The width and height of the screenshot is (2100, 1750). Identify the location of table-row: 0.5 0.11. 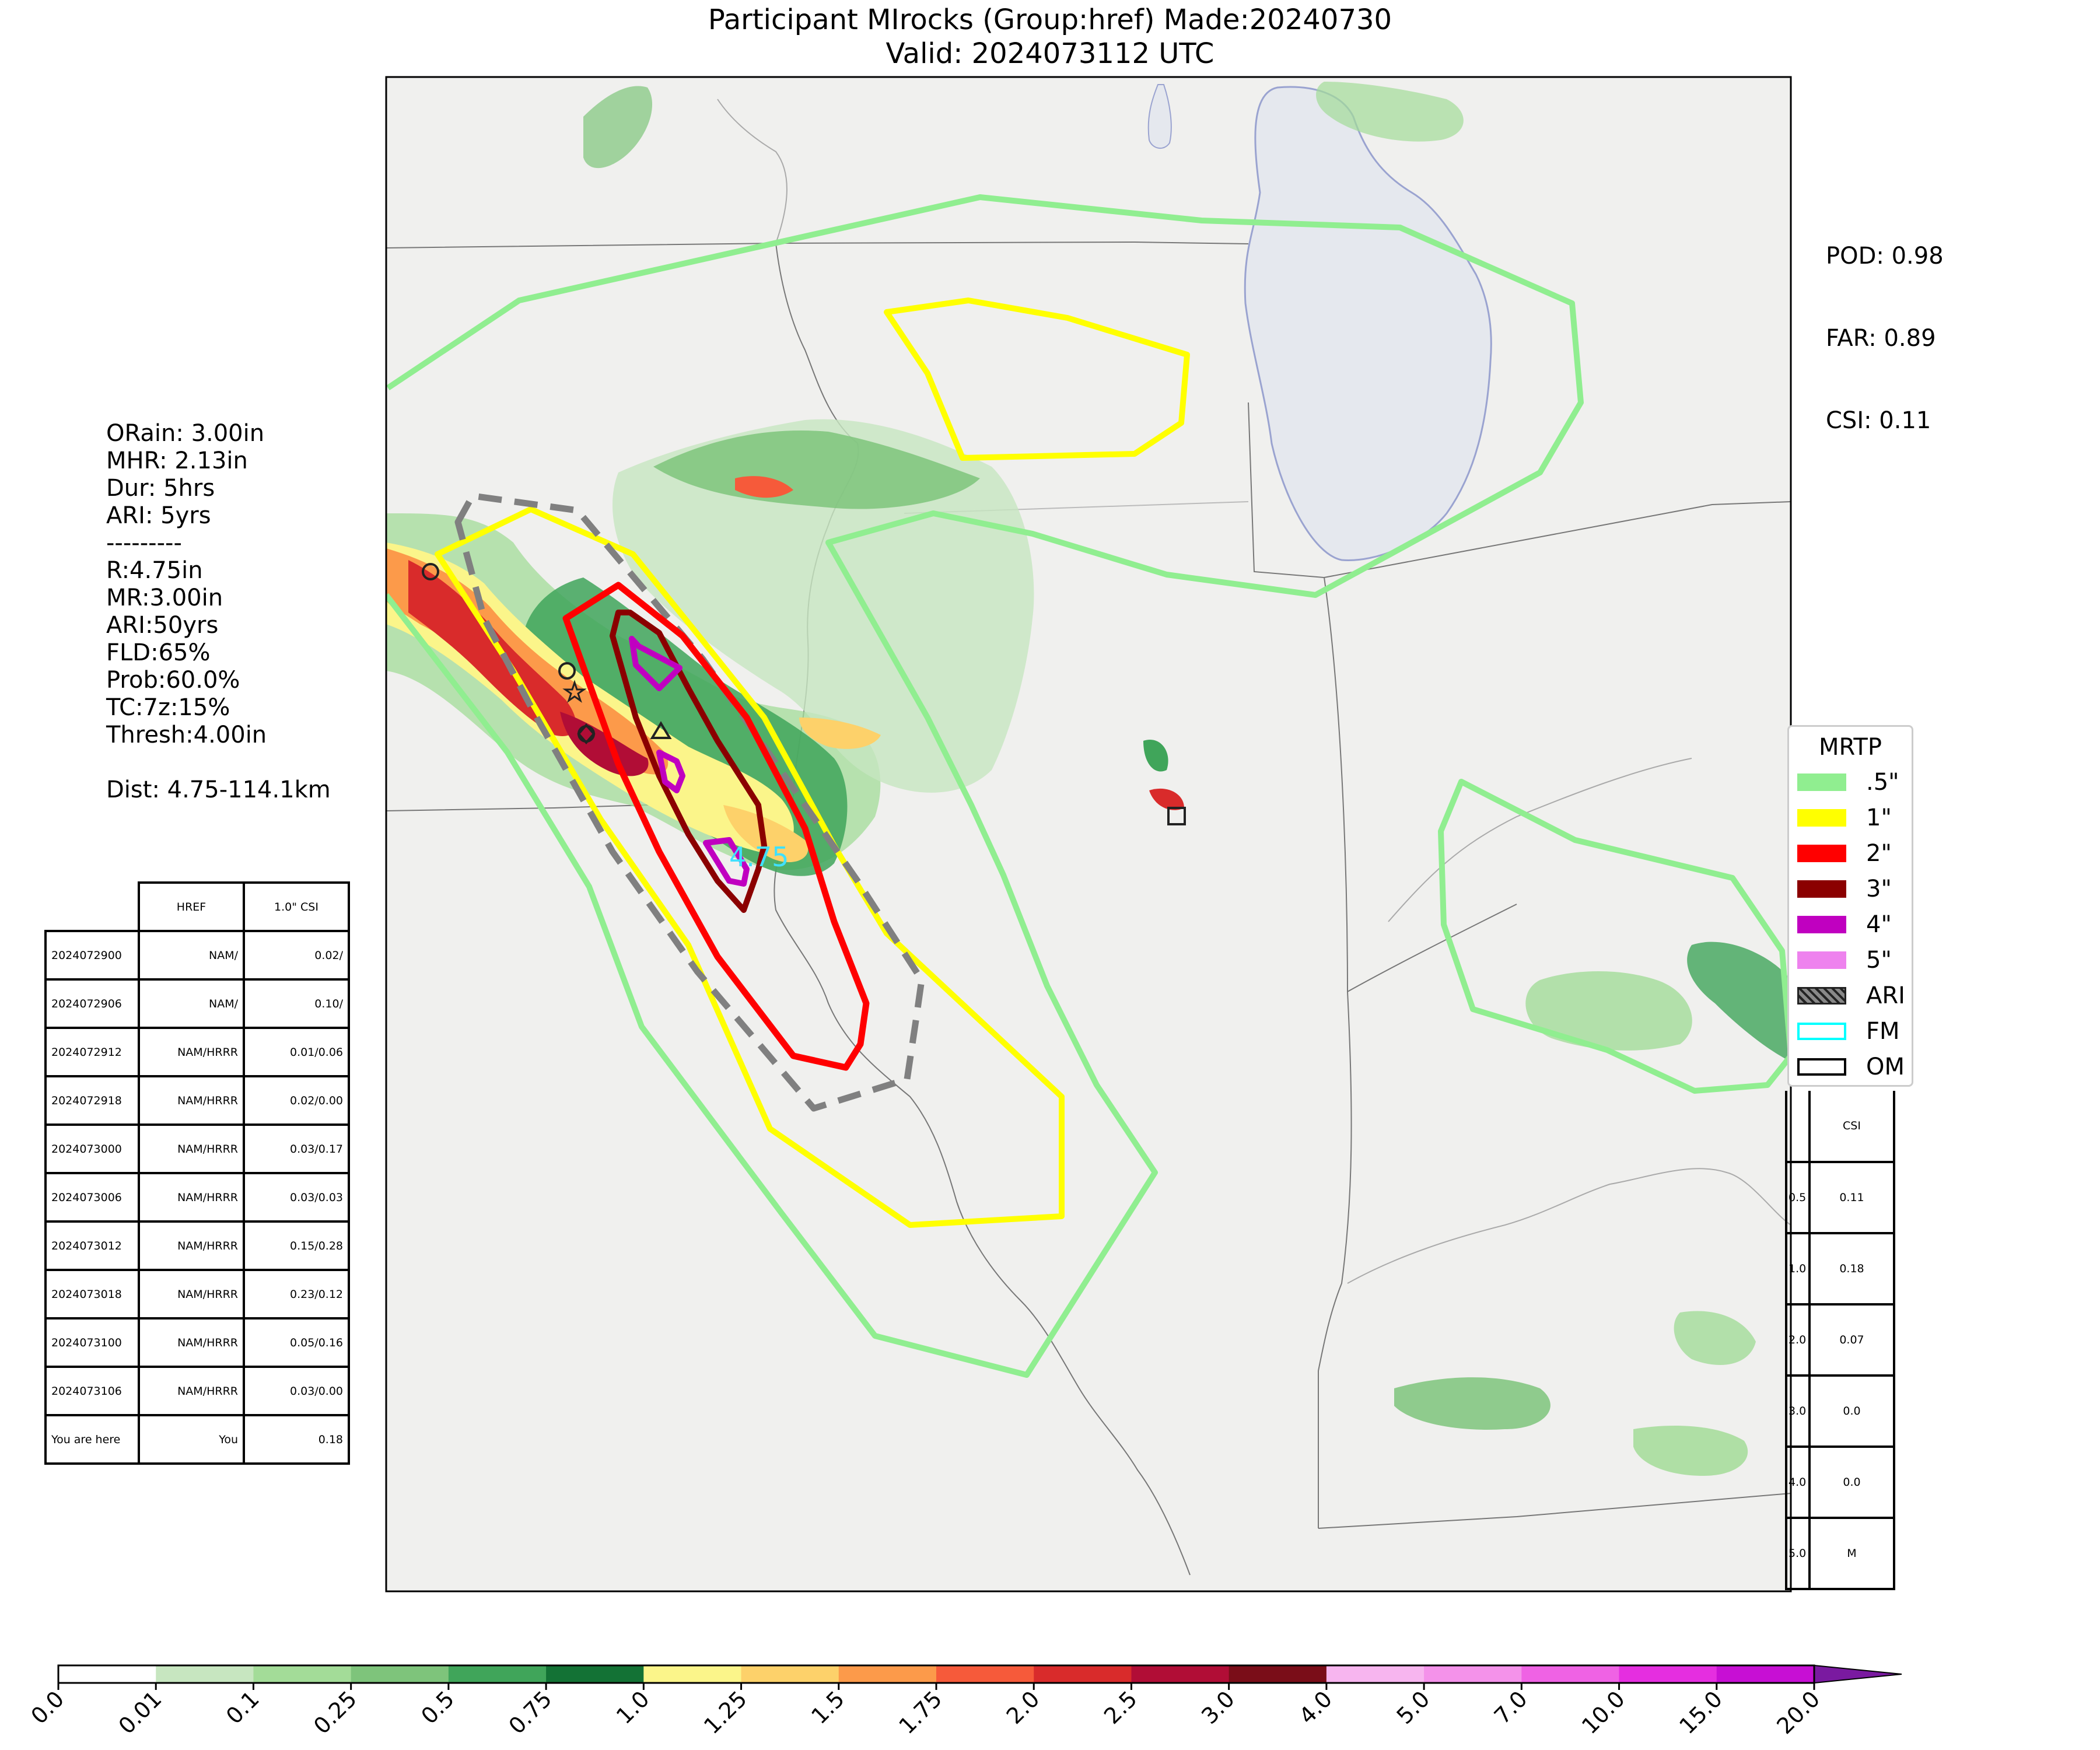
(1840, 1197).